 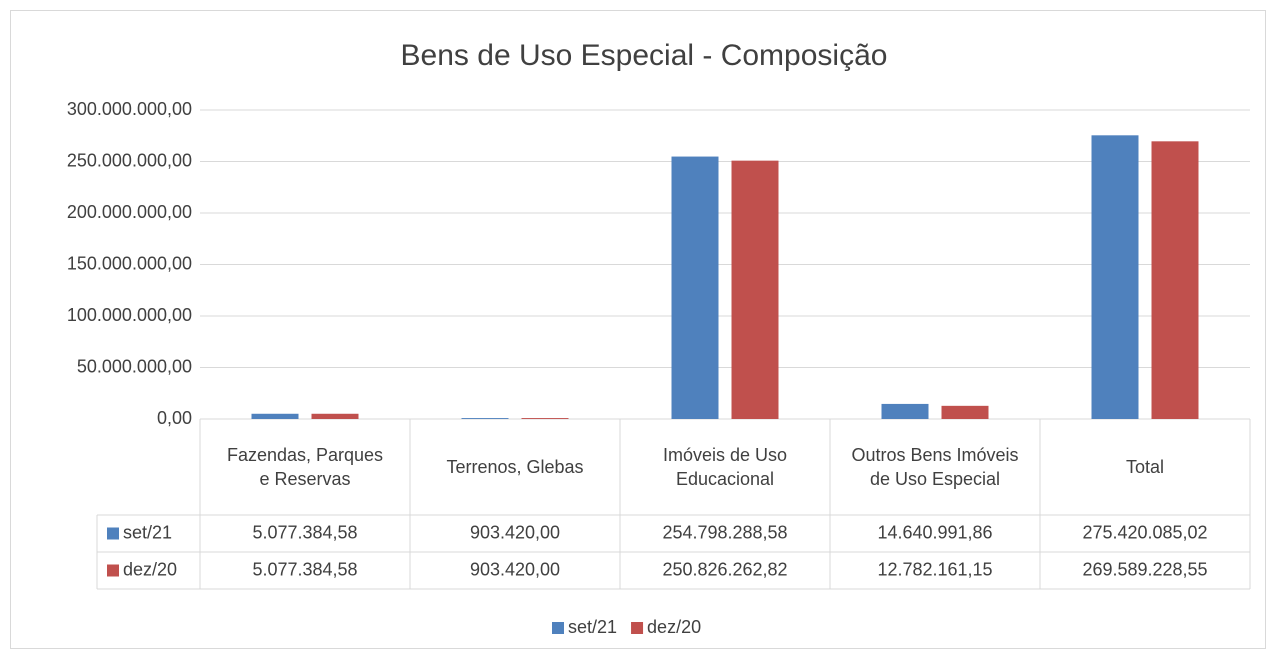 I want to click on y-tick-label: 100.000.000,00, so click(x=129, y=315).